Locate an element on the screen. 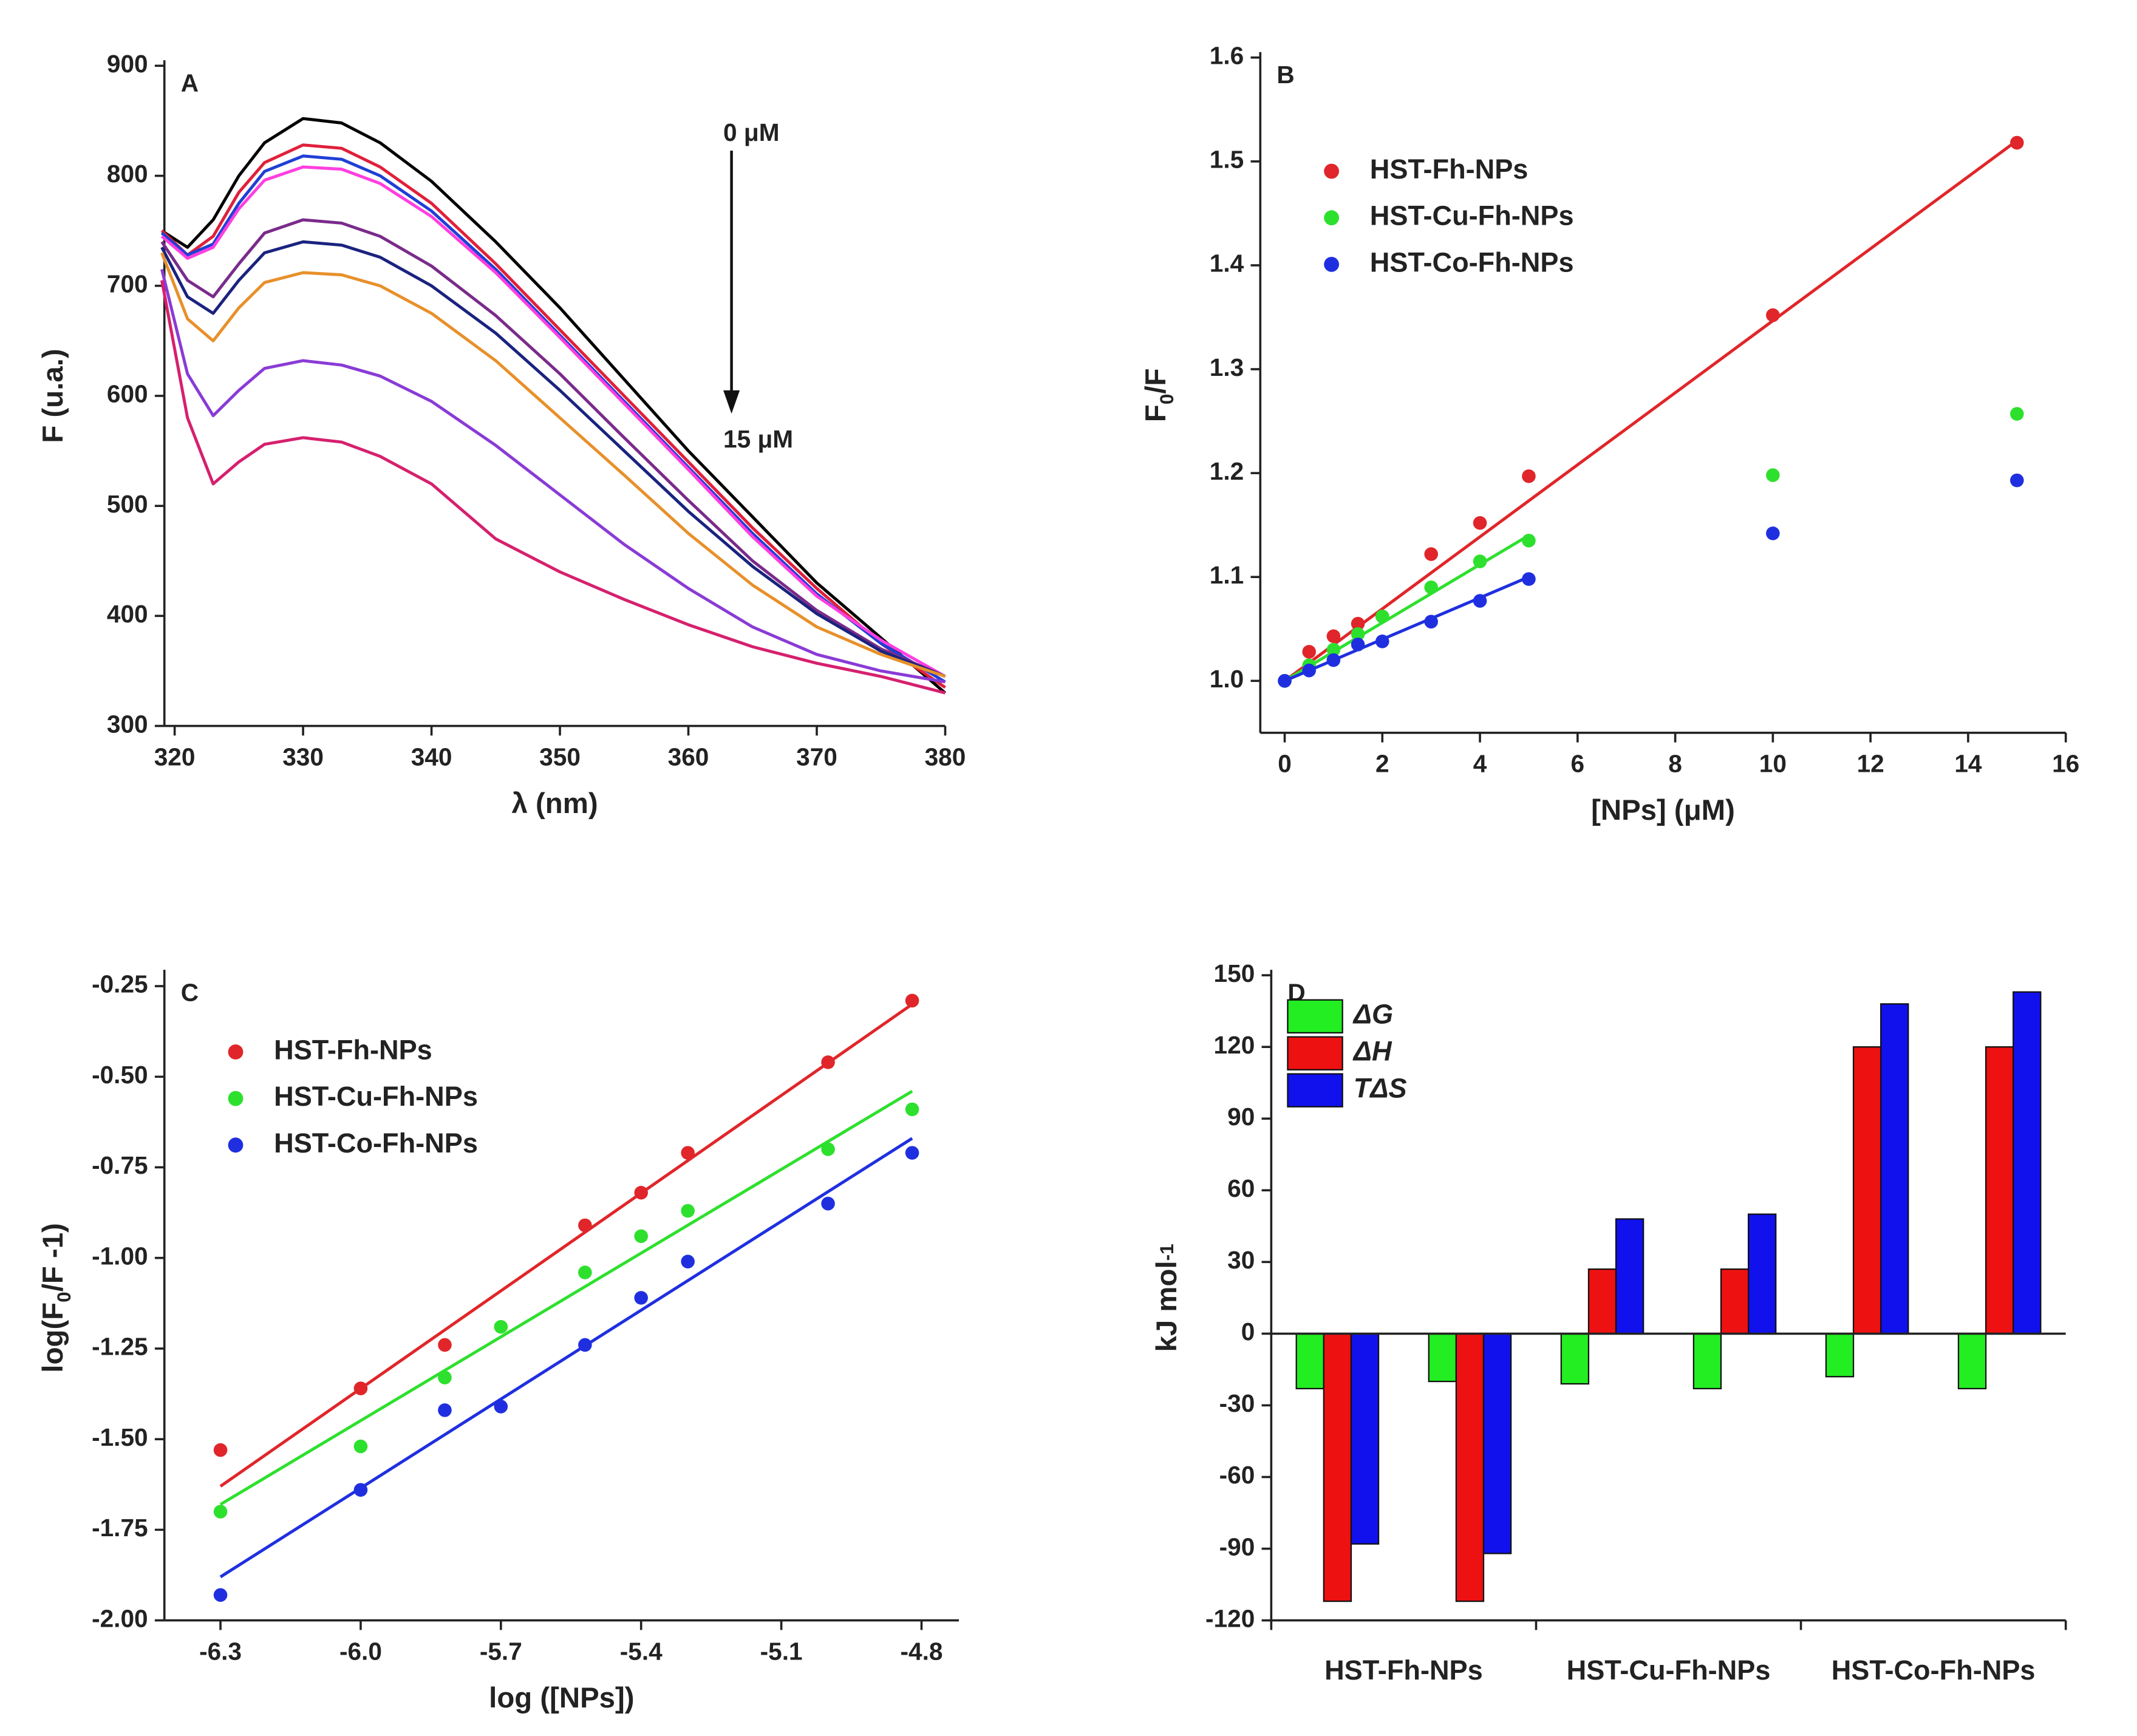  x-tick-label: 360 is located at coordinates (688, 757).